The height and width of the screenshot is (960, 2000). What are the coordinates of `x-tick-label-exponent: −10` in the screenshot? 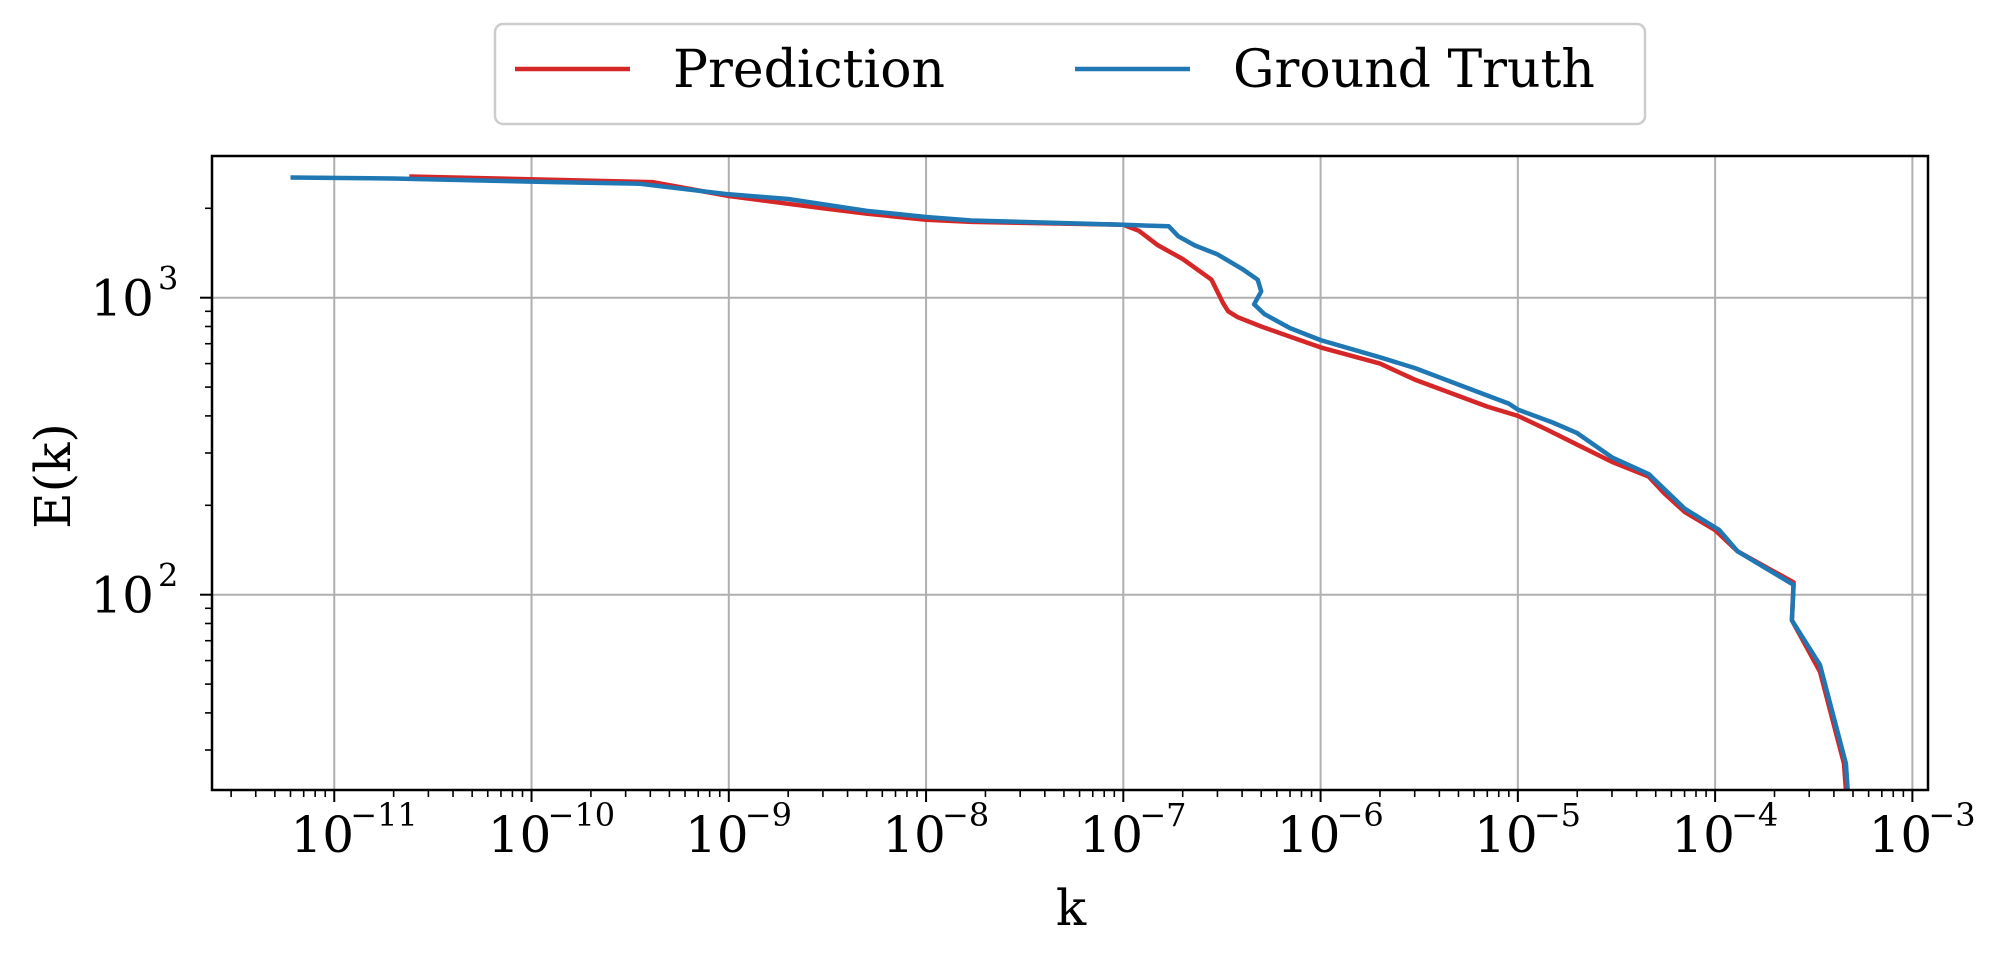 It's located at (582, 815).